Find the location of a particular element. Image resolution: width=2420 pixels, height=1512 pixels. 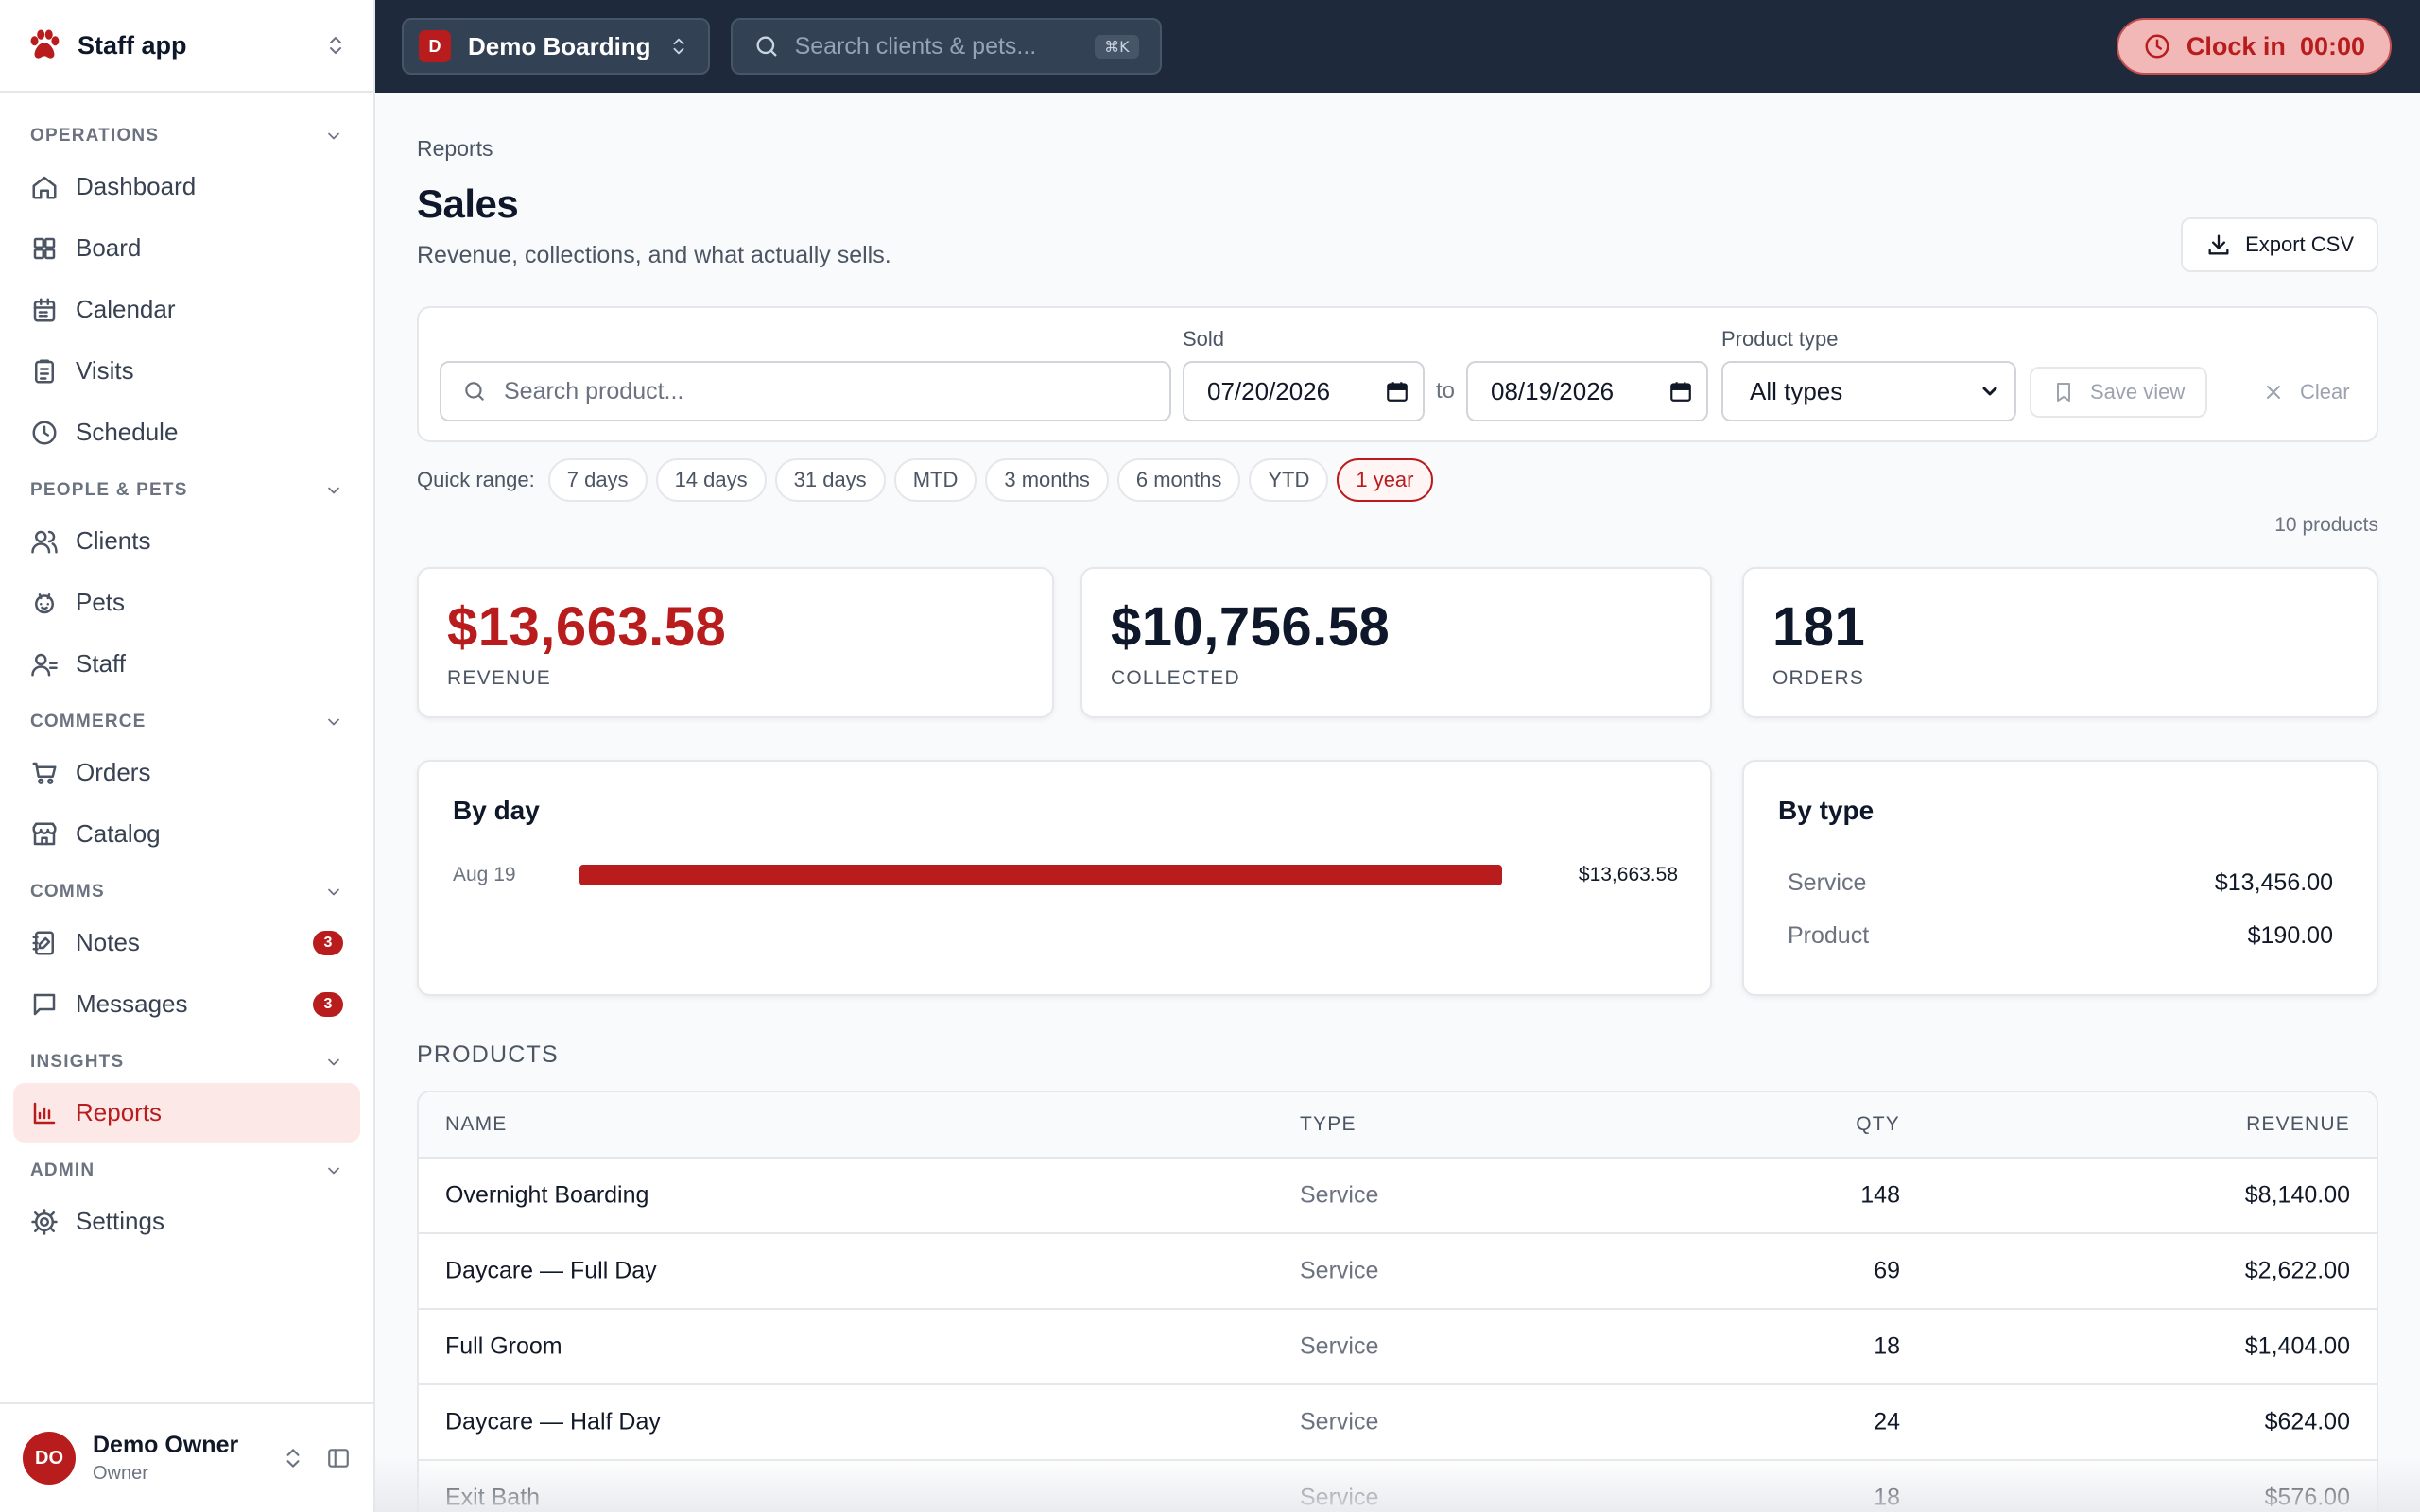

sidebar-item-visits: Visits is located at coordinates (186, 371).